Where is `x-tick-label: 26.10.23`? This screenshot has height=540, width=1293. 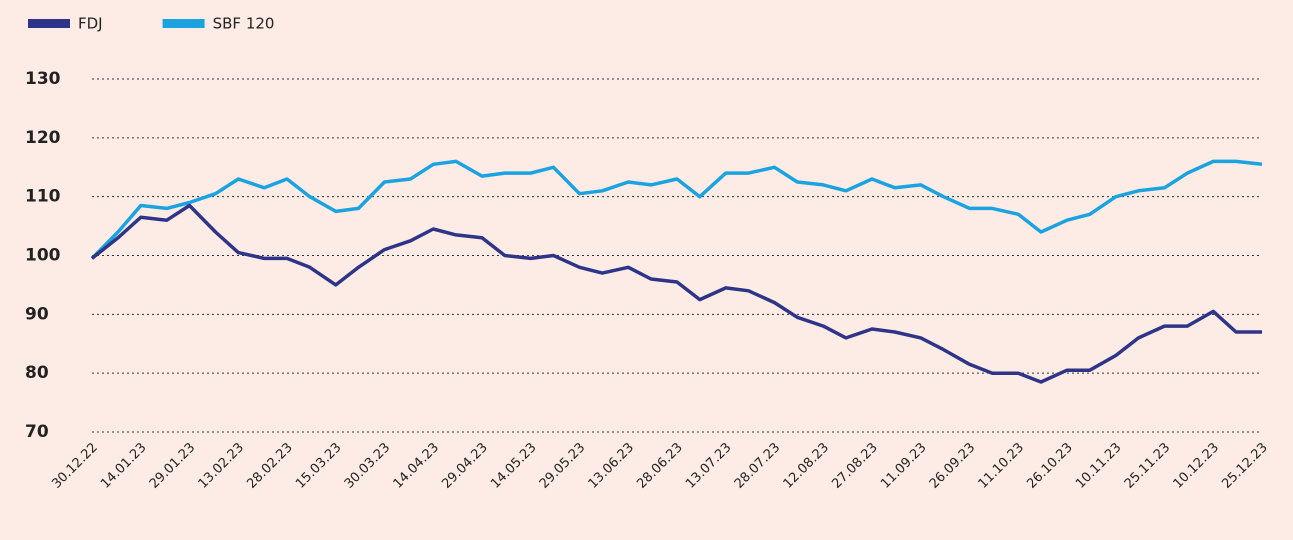
x-tick-label: 26.10.23 is located at coordinates (1050, 466).